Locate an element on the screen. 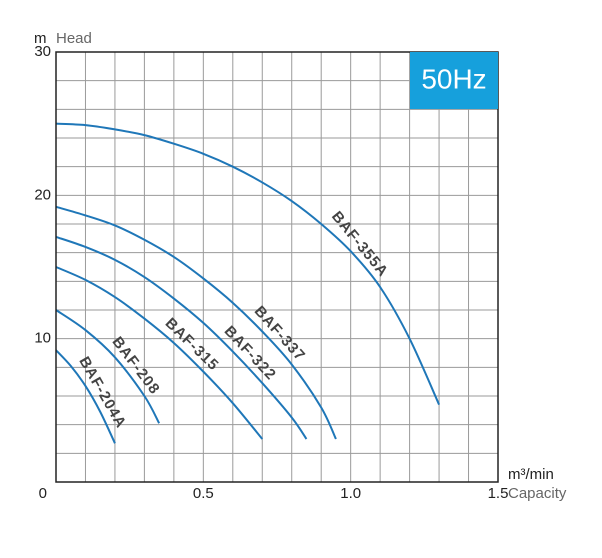 The image size is (602, 558). curve-label: BAF-208 is located at coordinates (136, 366).